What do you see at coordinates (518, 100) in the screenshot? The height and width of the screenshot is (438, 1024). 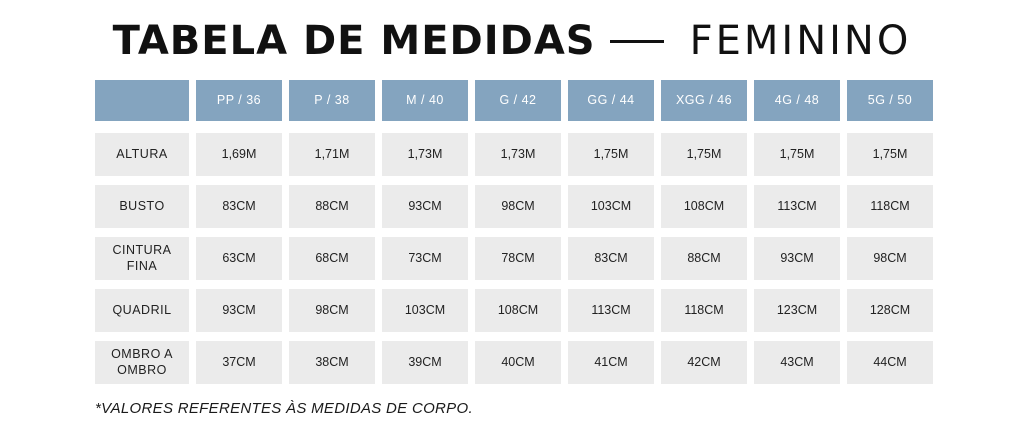 I see `size-header: G / 42` at bounding box center [518, 100].